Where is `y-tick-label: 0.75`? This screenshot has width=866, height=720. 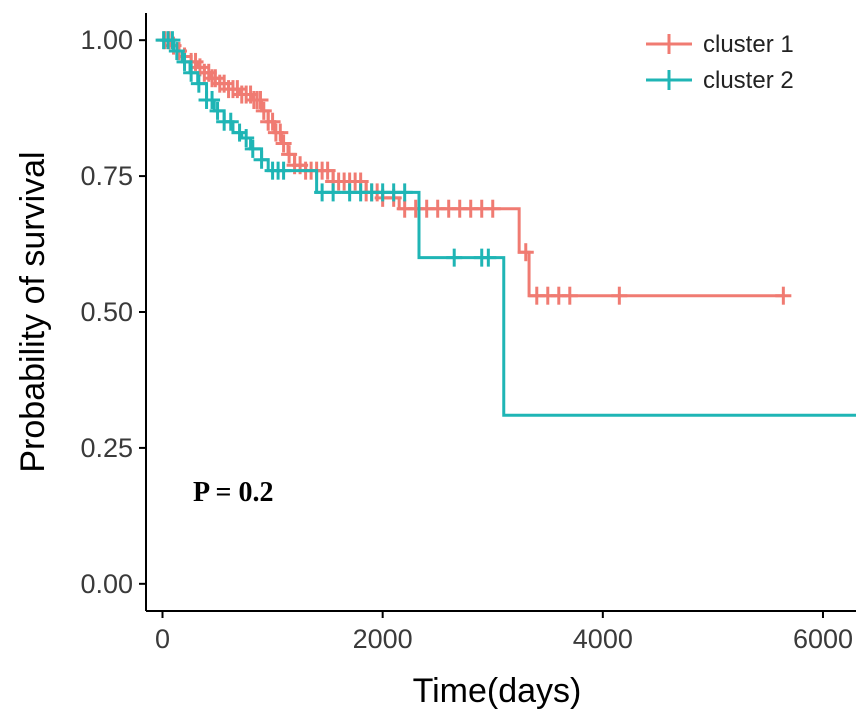
y-tick-label: 0.75 is located at coordinates (106, 176).